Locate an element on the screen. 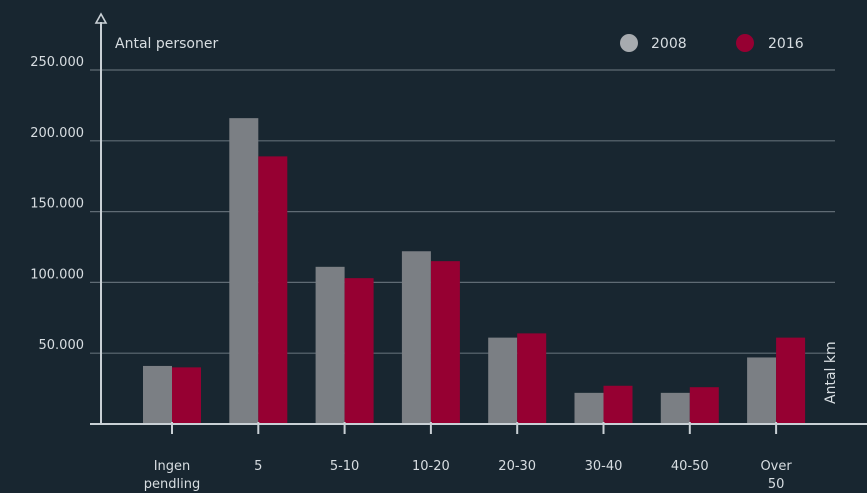 The image size is (867, 493). x-tick-label: Ingen is located at coordinates (172, 466).